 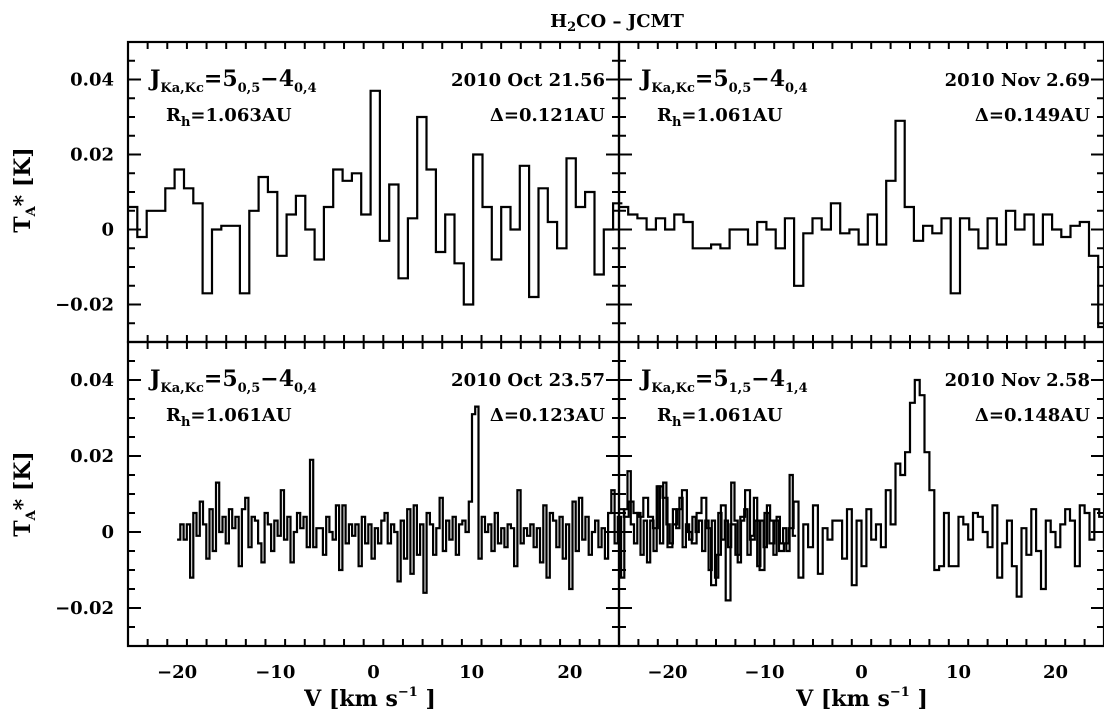 What do you see at coordinates (528, 380) in the screenshot?
I see `observation-date: 2010 Oct 23.57` at bounding box center [528, 380].